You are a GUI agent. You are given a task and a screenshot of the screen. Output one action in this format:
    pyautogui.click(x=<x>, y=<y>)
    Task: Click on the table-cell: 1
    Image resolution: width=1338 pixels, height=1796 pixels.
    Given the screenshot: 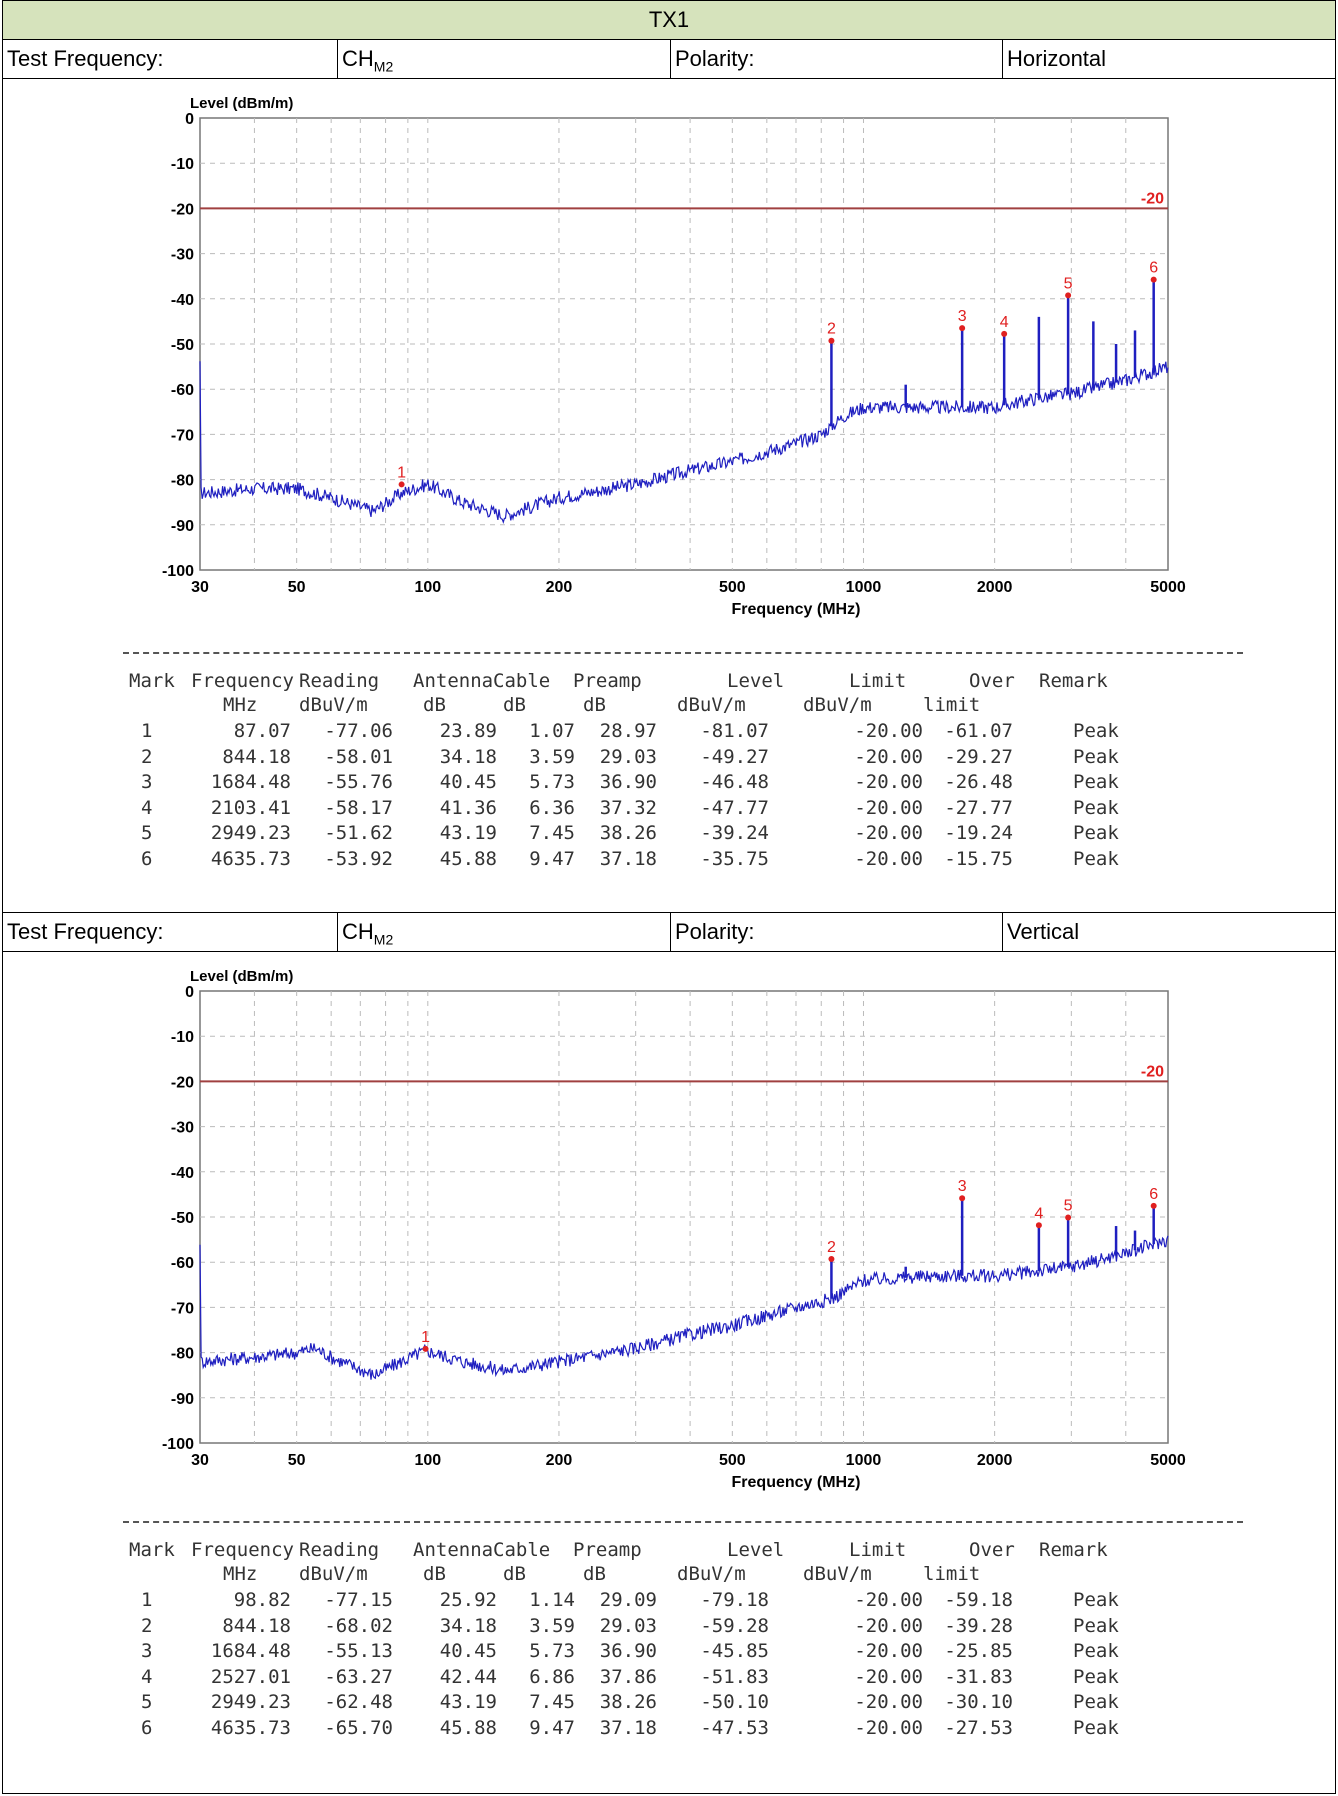 What is the action you would take?
    pyautogui.click(x=147, y=1600)
    